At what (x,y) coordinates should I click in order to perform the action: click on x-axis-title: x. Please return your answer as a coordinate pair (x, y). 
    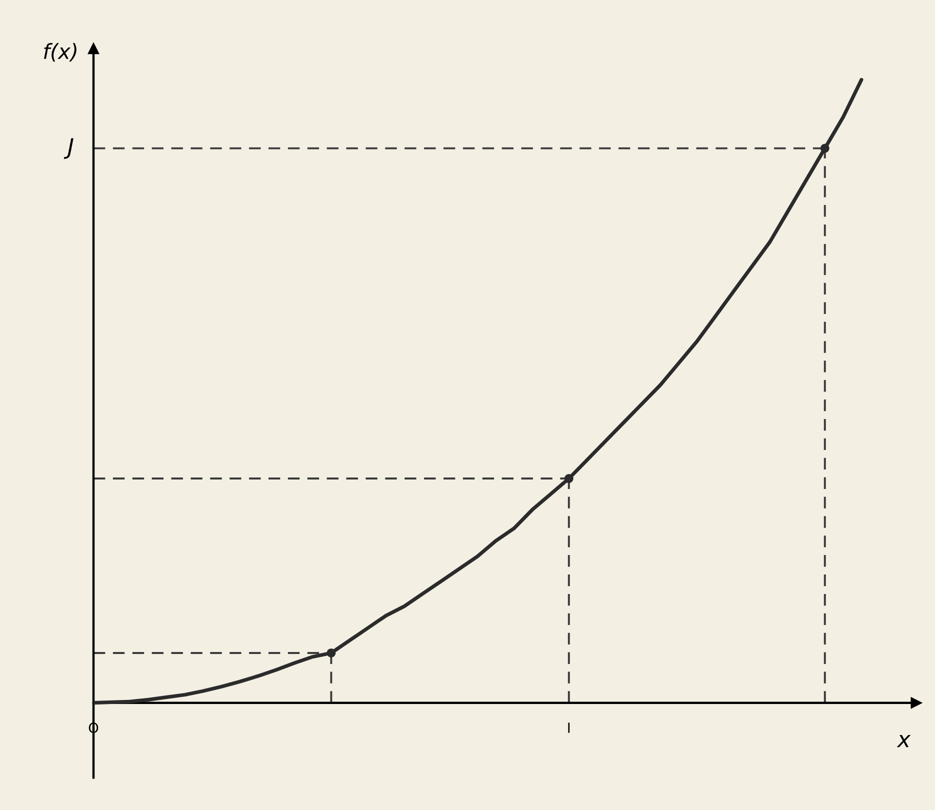
    Looking at the image, I should click on (903, 741).